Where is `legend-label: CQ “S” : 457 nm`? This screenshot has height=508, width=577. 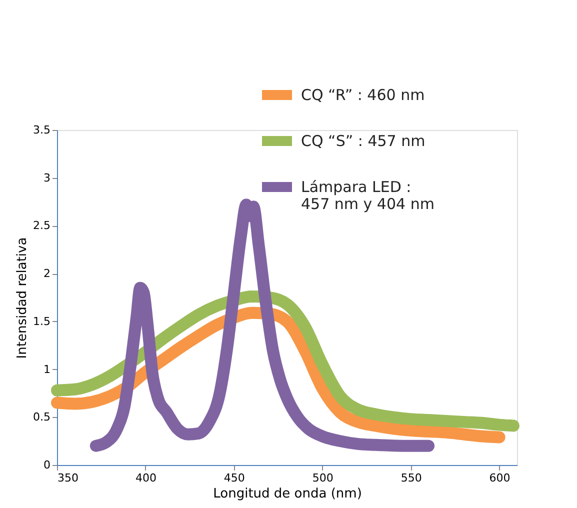
legend-label: CQ “S” : 457 nm is located at coordinates (363, 141).